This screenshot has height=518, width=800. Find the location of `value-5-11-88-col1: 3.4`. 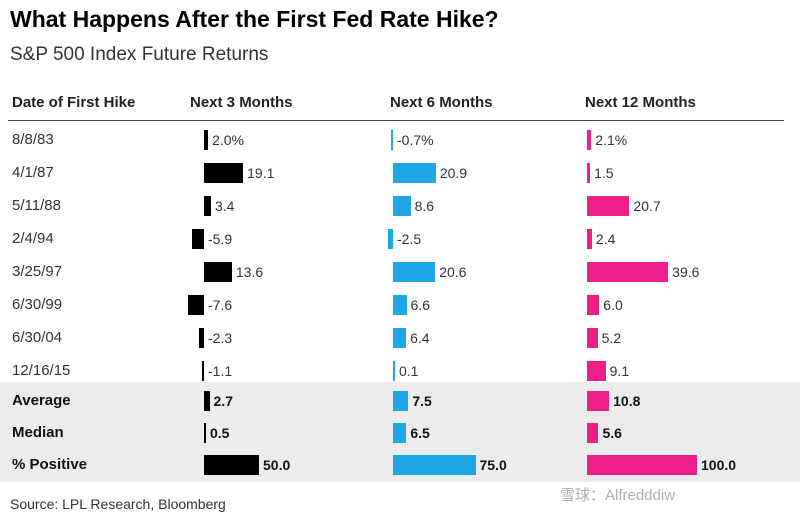

value-5-11-88-col1: 3.4 is located at coordinates (224, 206).